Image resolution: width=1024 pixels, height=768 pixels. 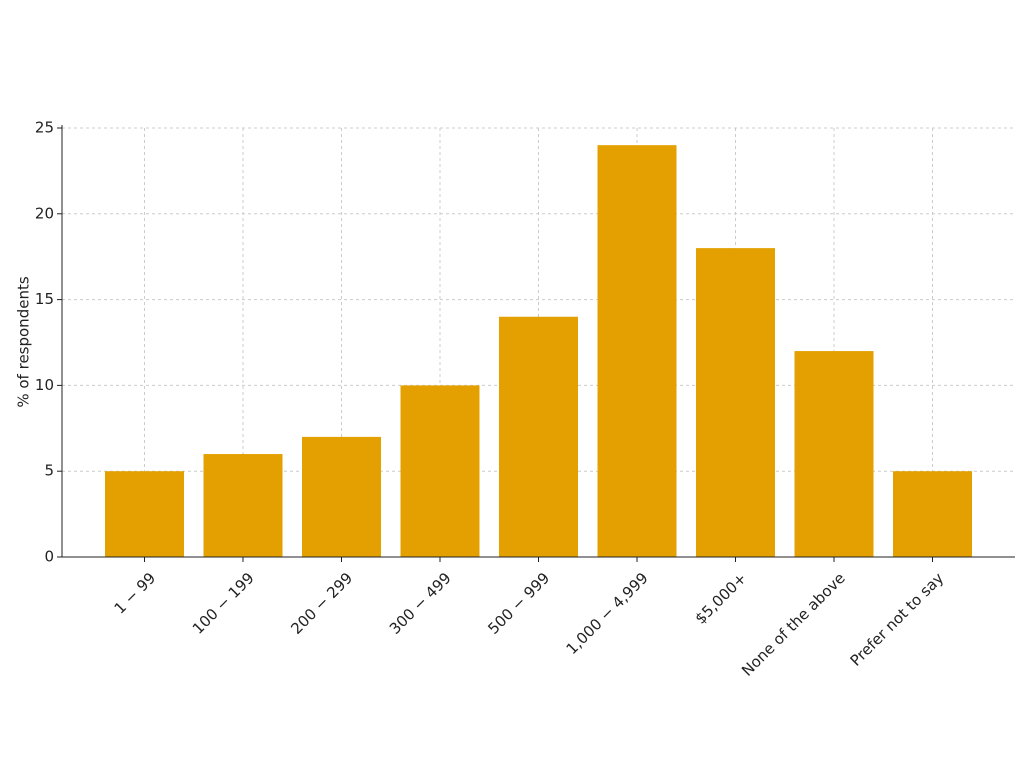 What do you see at coordinates (518, 603) in the screenshot?
I see `x-tick-label: 500 − 999` at bounding box center [518, 603].